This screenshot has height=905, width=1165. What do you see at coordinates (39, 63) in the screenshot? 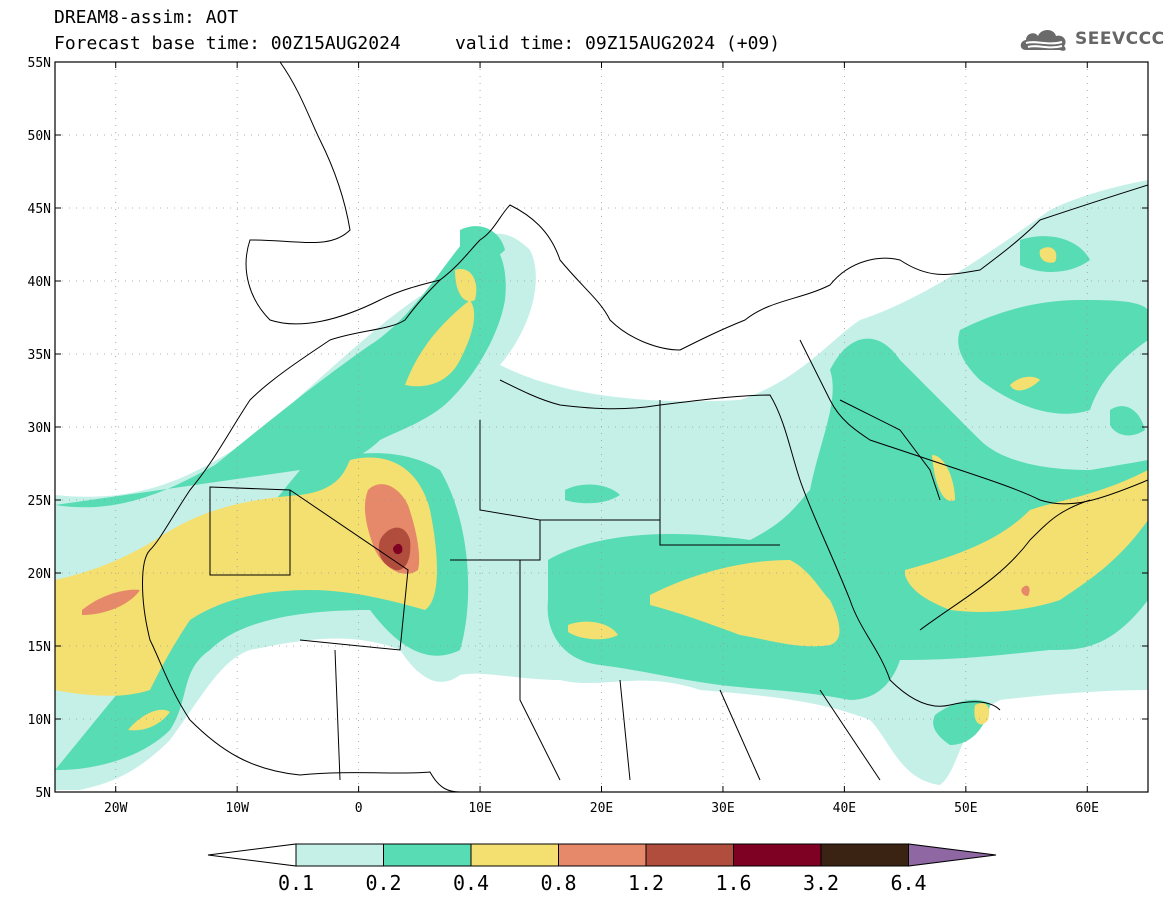
I see `lat-tick-label: 55N` at bounding box center [39, 63].